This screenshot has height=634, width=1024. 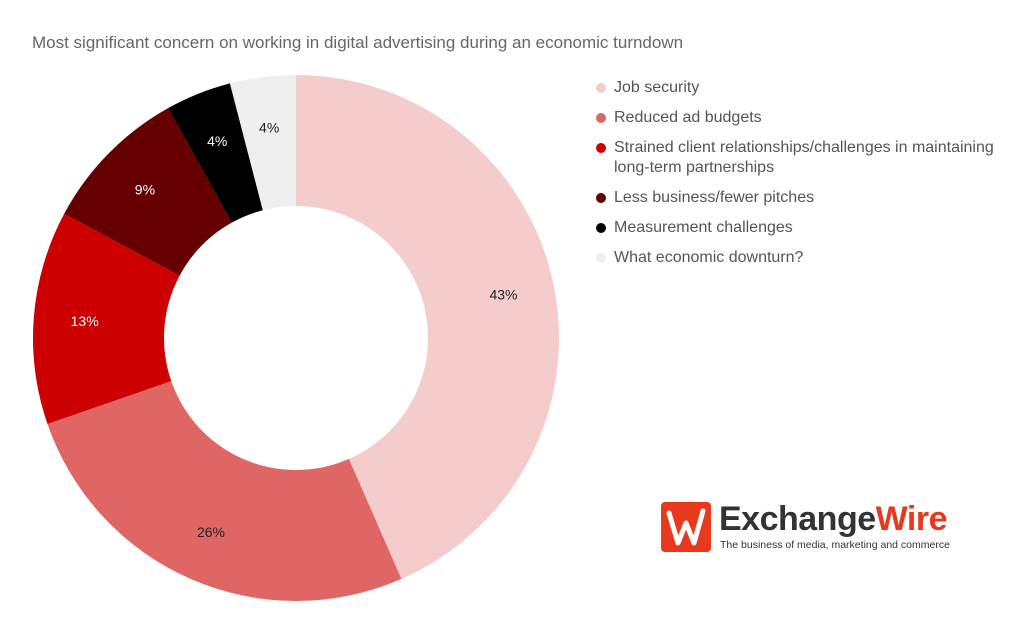 I want to click on legend-label: Measurement challenges, so click(x=703, y=227).